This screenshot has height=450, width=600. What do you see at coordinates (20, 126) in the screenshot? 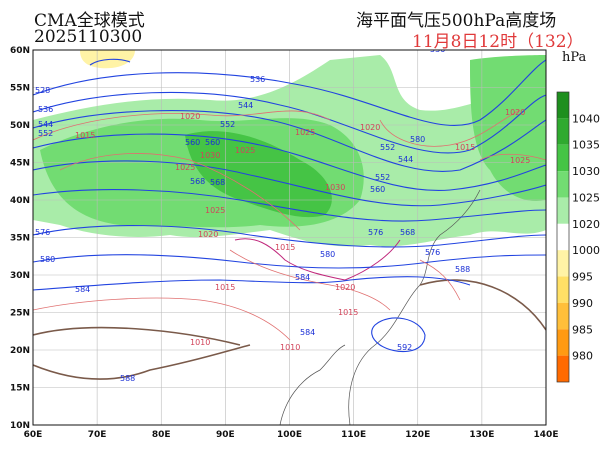
I see `lat-label: 50N` at bounding box center [20, 126].